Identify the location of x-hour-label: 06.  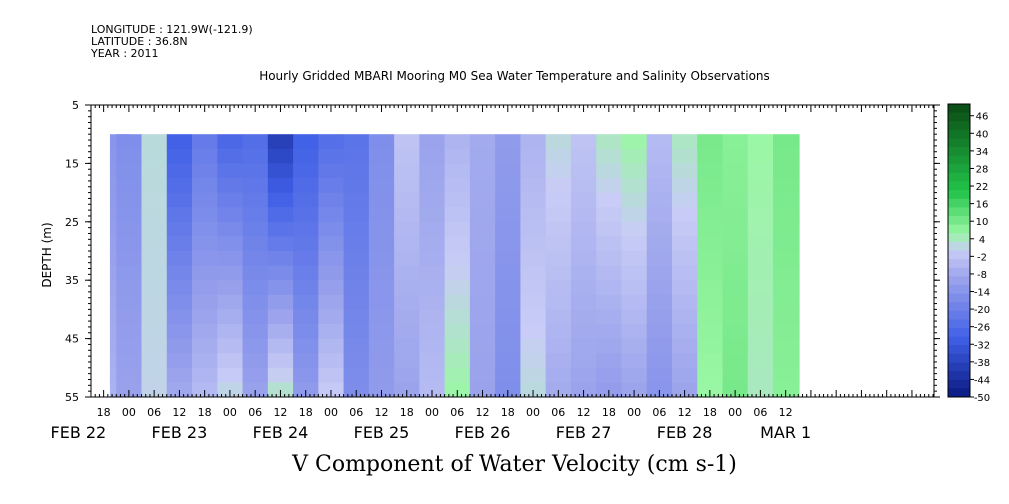
(659, 412).